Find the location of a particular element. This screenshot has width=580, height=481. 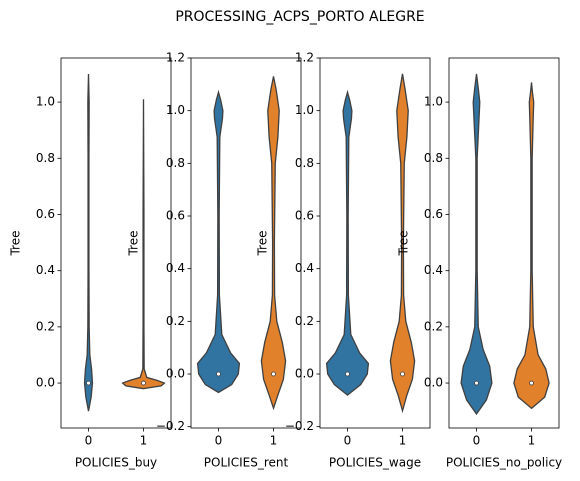

figure-title: PROCESSING_ACPS_PORTO ALEGRE is located at coordinates (299, 17).